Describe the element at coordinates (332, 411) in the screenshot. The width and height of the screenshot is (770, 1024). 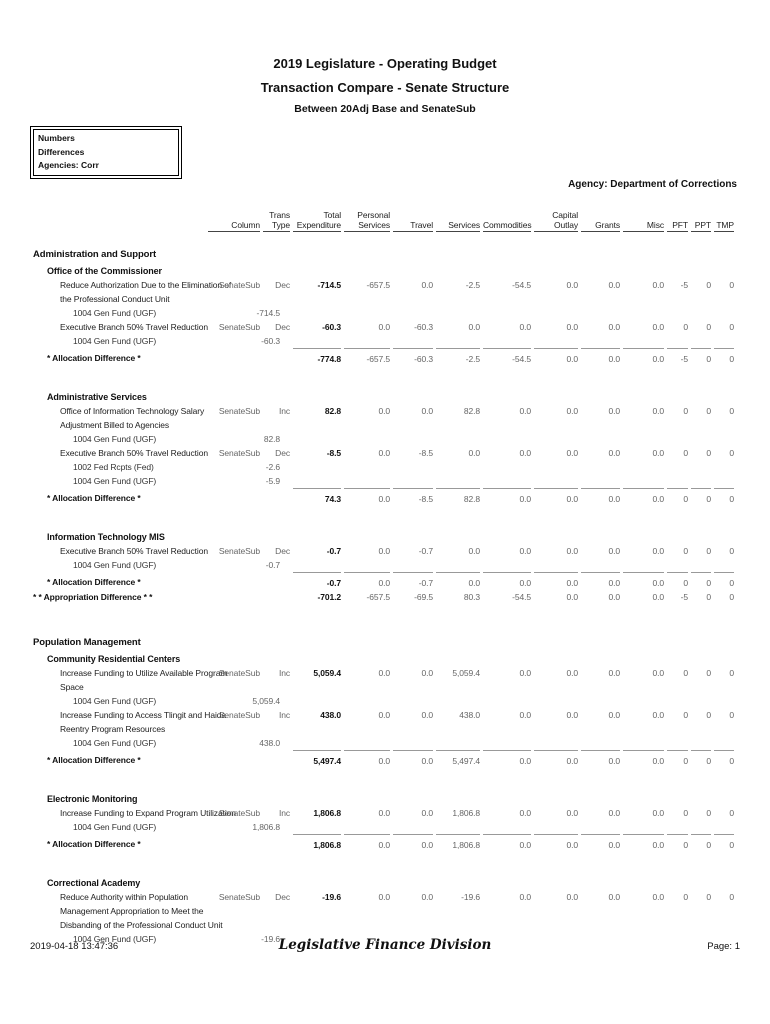
I see `value-cell: 82.8` at that location.